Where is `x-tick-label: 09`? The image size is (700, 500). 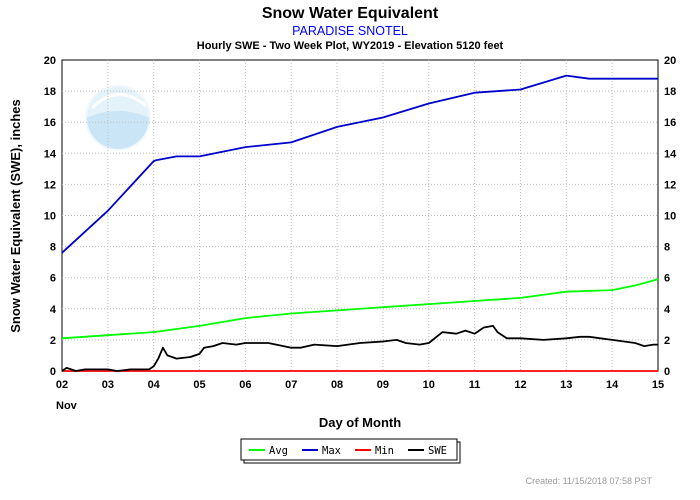
x-tick-label: 09 is located at coordinates (383, 385).